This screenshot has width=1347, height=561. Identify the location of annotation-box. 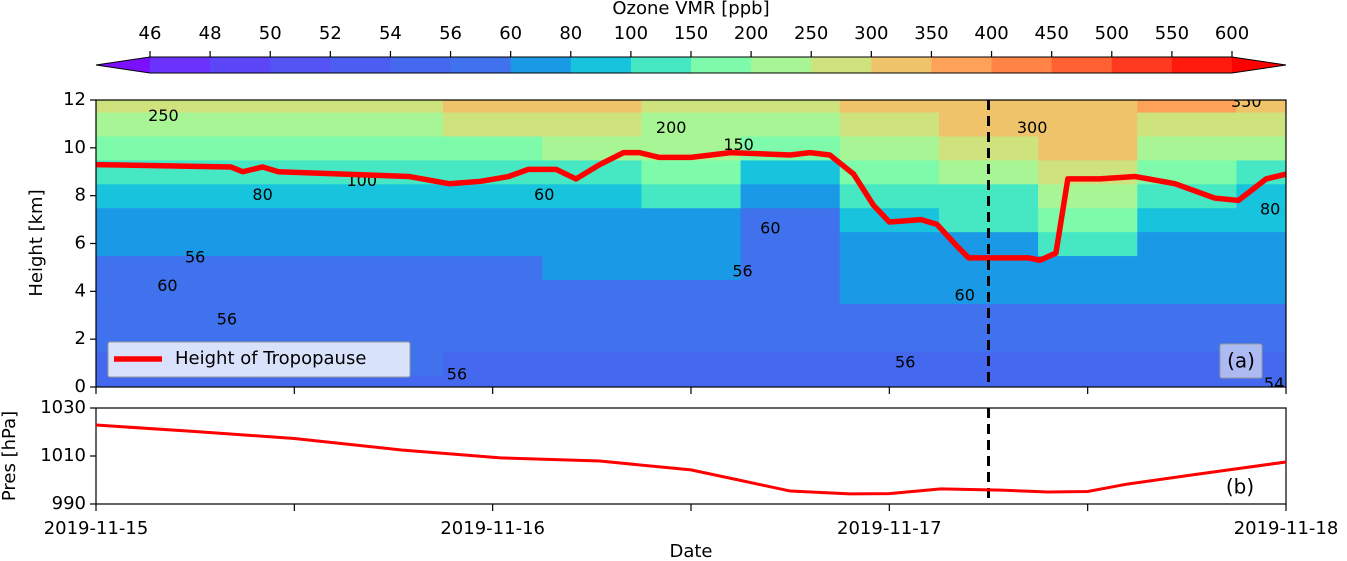
(1241, 361).